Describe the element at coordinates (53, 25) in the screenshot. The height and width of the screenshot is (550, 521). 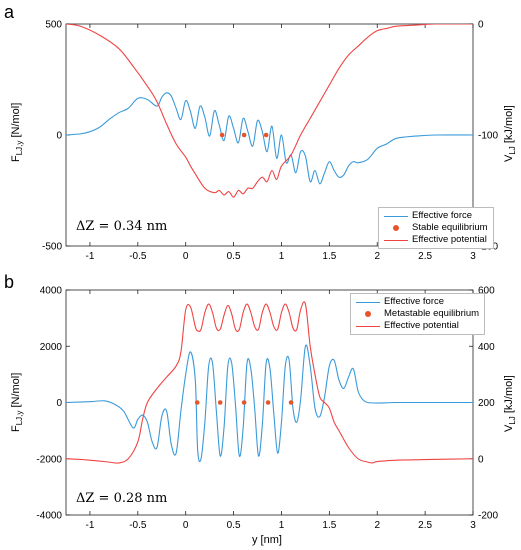
I see `y-left-tick-label-a: 500` at that location.